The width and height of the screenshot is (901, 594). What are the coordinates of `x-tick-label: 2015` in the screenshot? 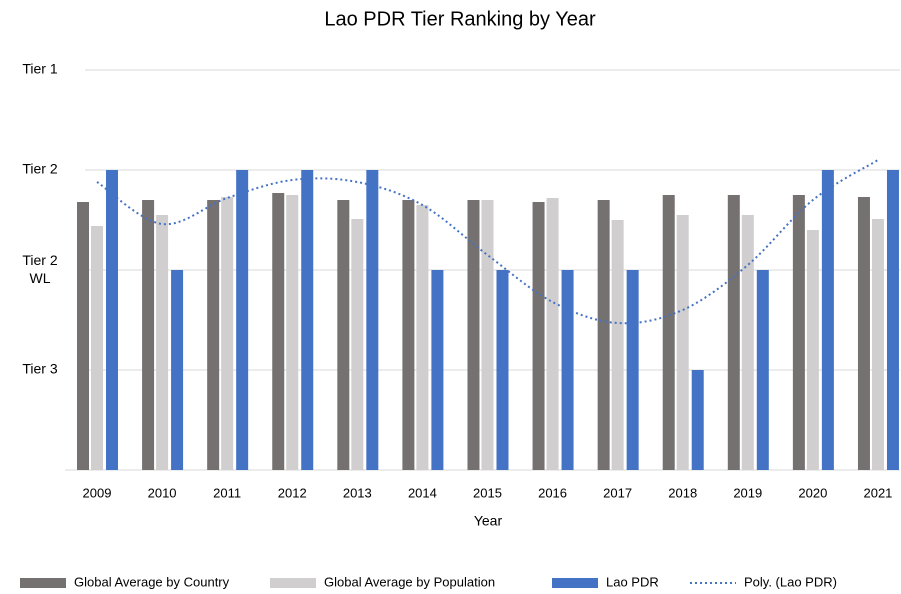 It's located at (487, 492).